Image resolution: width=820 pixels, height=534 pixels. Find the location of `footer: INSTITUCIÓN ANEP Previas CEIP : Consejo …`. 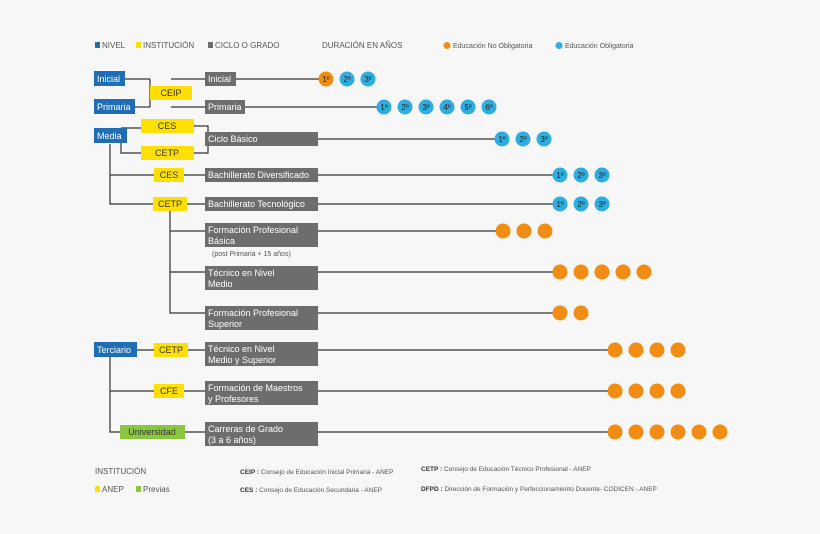

footer: INSTITUCIÓN ANEP Previas CEIP : Consejo … is located at coordinates (376, 480).